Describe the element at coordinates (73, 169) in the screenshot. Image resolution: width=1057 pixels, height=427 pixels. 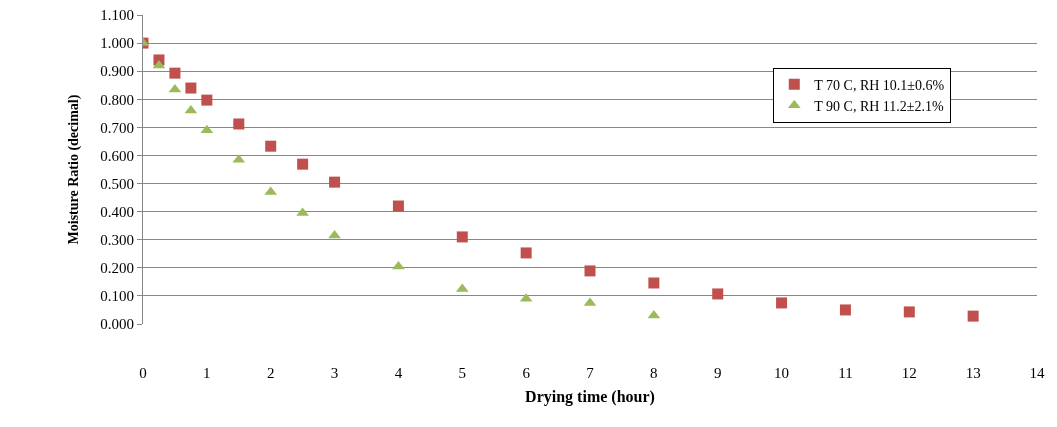
I see `y-axis-title: Moisture Ratio (decimal)` at that location.